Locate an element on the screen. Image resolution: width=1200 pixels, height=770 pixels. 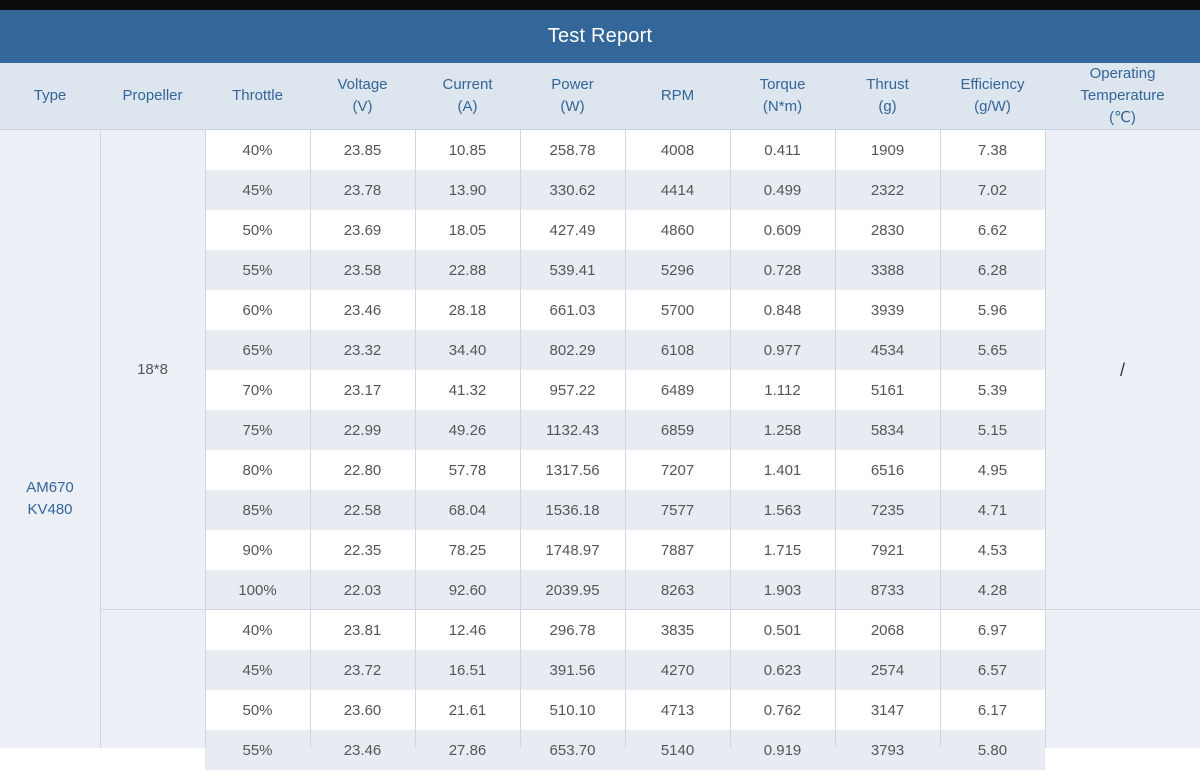
cell-voltage: 23.72 is located at coordinates (362, 670).